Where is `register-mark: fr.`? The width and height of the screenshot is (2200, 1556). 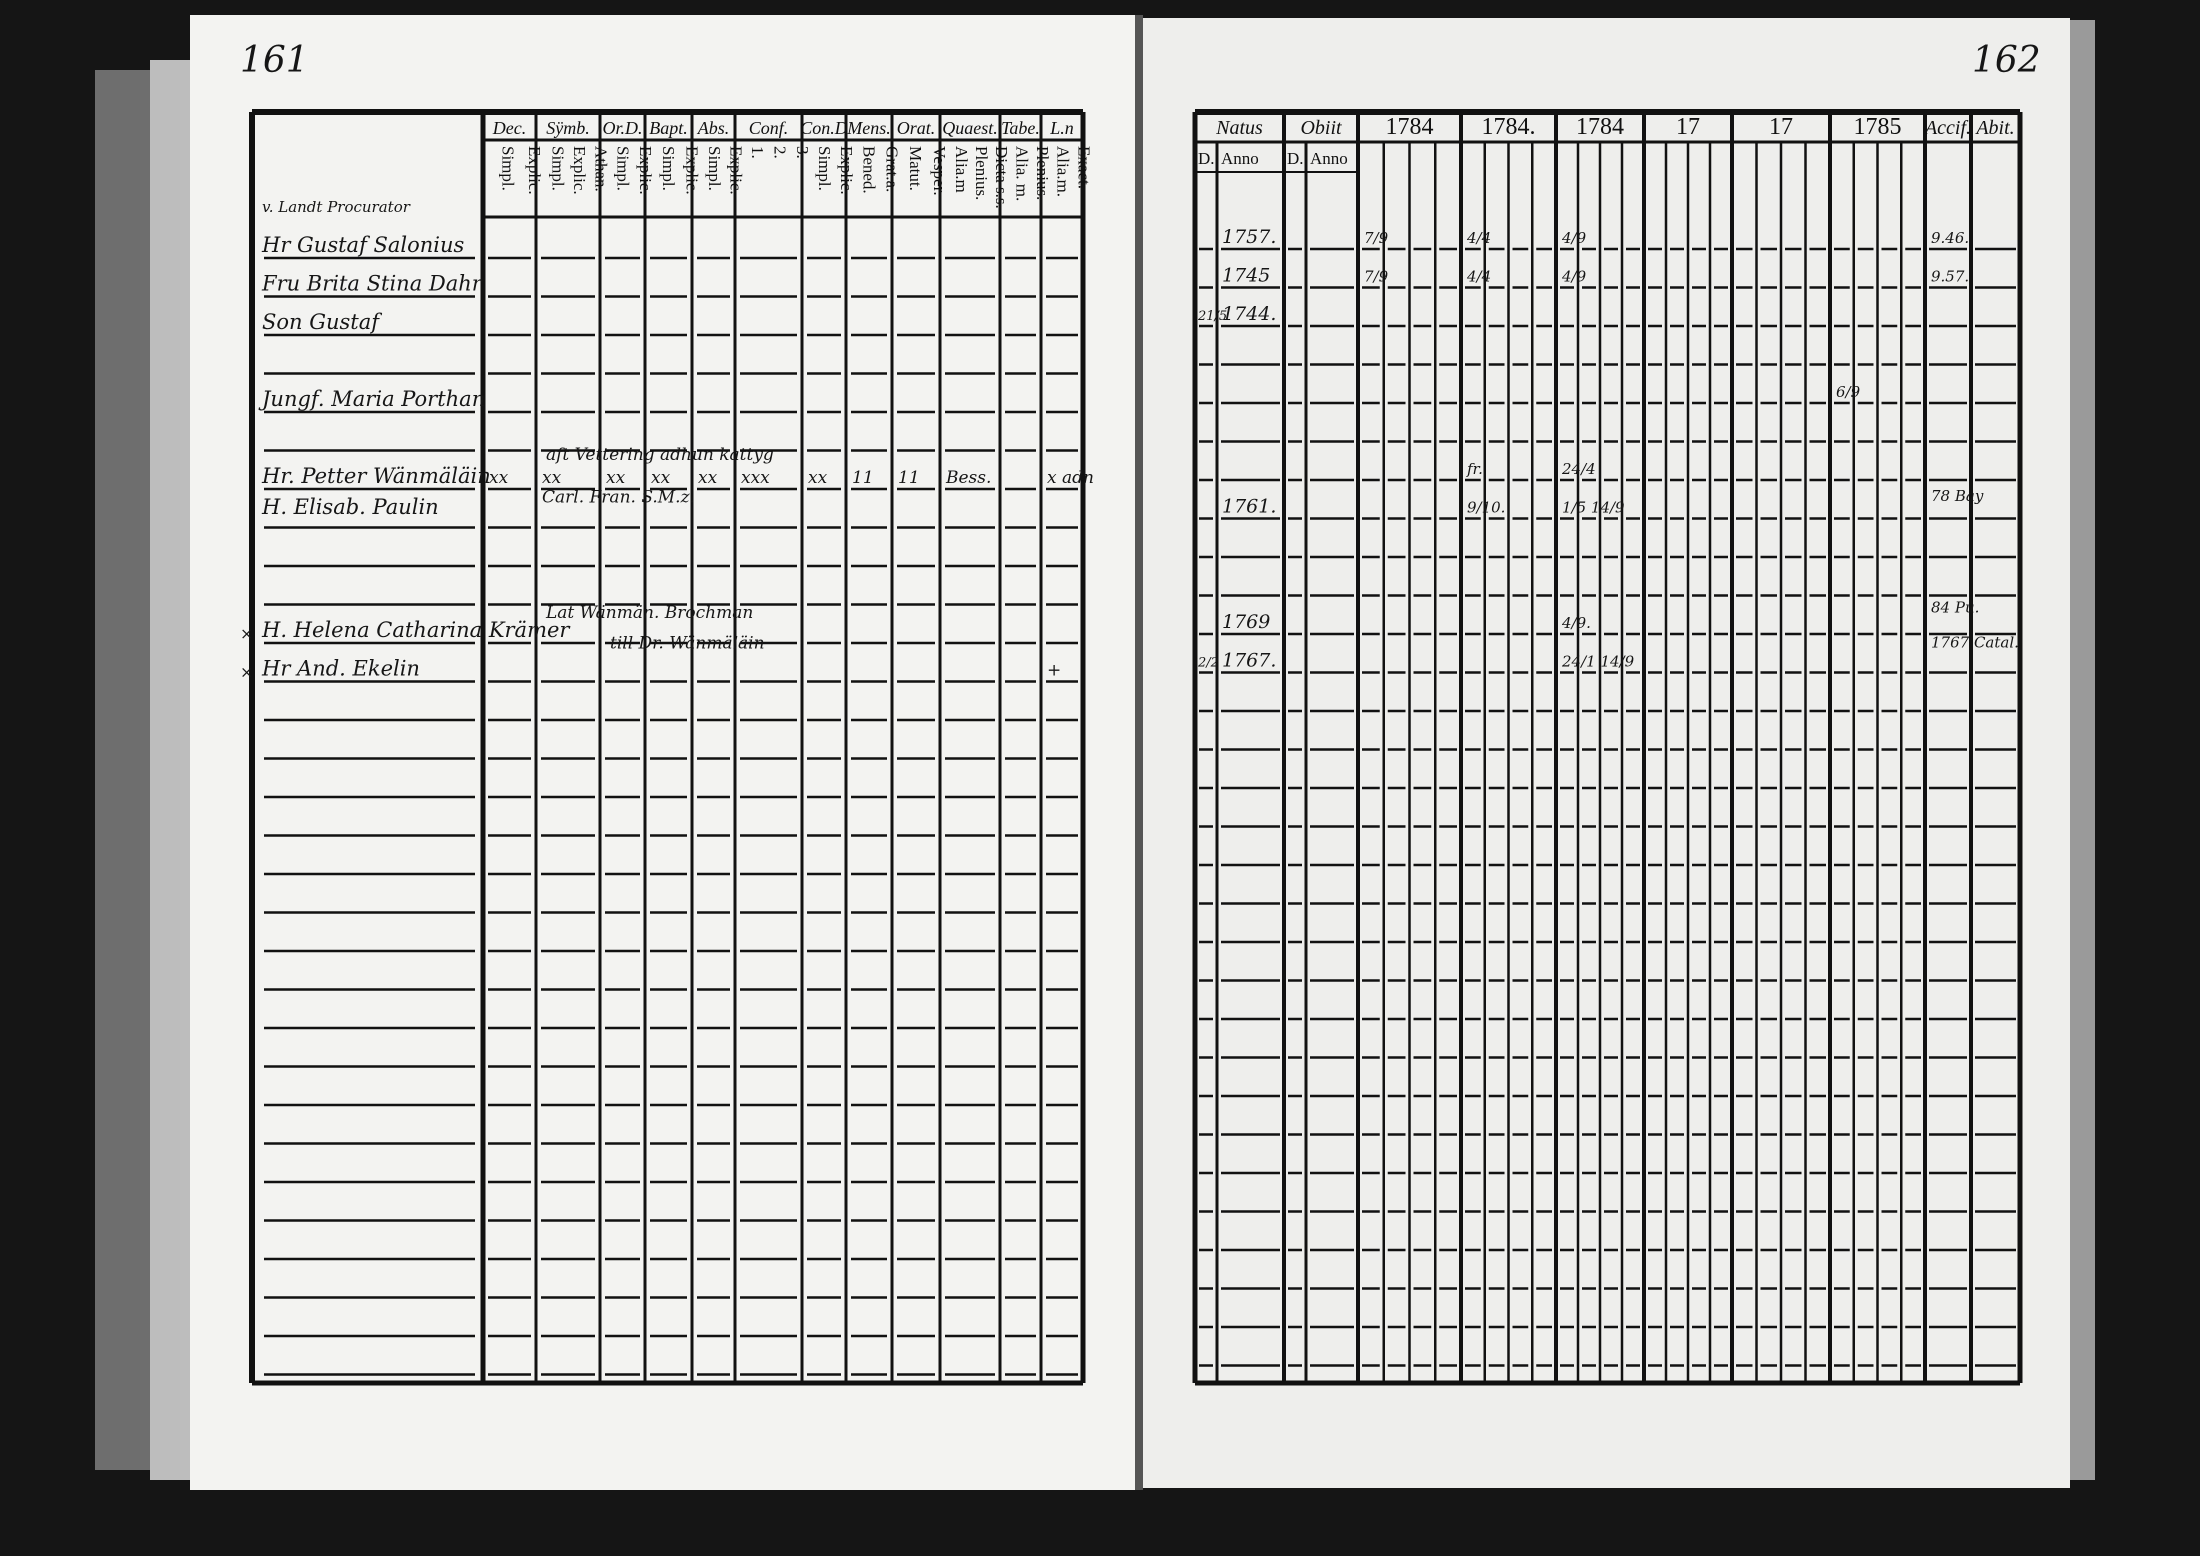 register-mark: fr. is located at coordinates (1474, 469).